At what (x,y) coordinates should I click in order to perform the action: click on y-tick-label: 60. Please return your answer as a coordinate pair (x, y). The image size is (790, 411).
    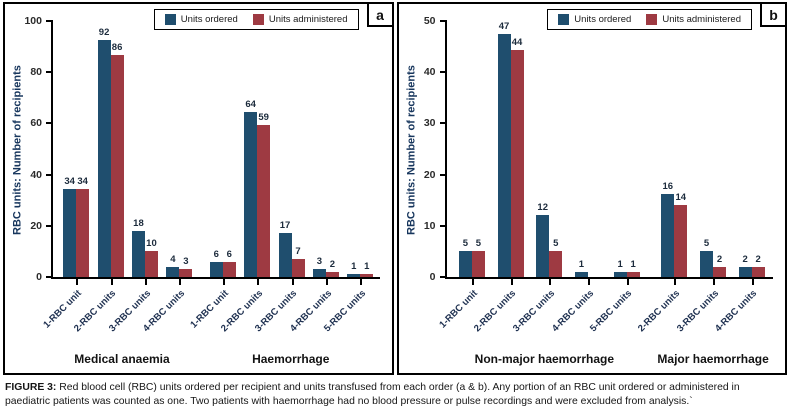
    Looking at the image, I should click on (36, 123).